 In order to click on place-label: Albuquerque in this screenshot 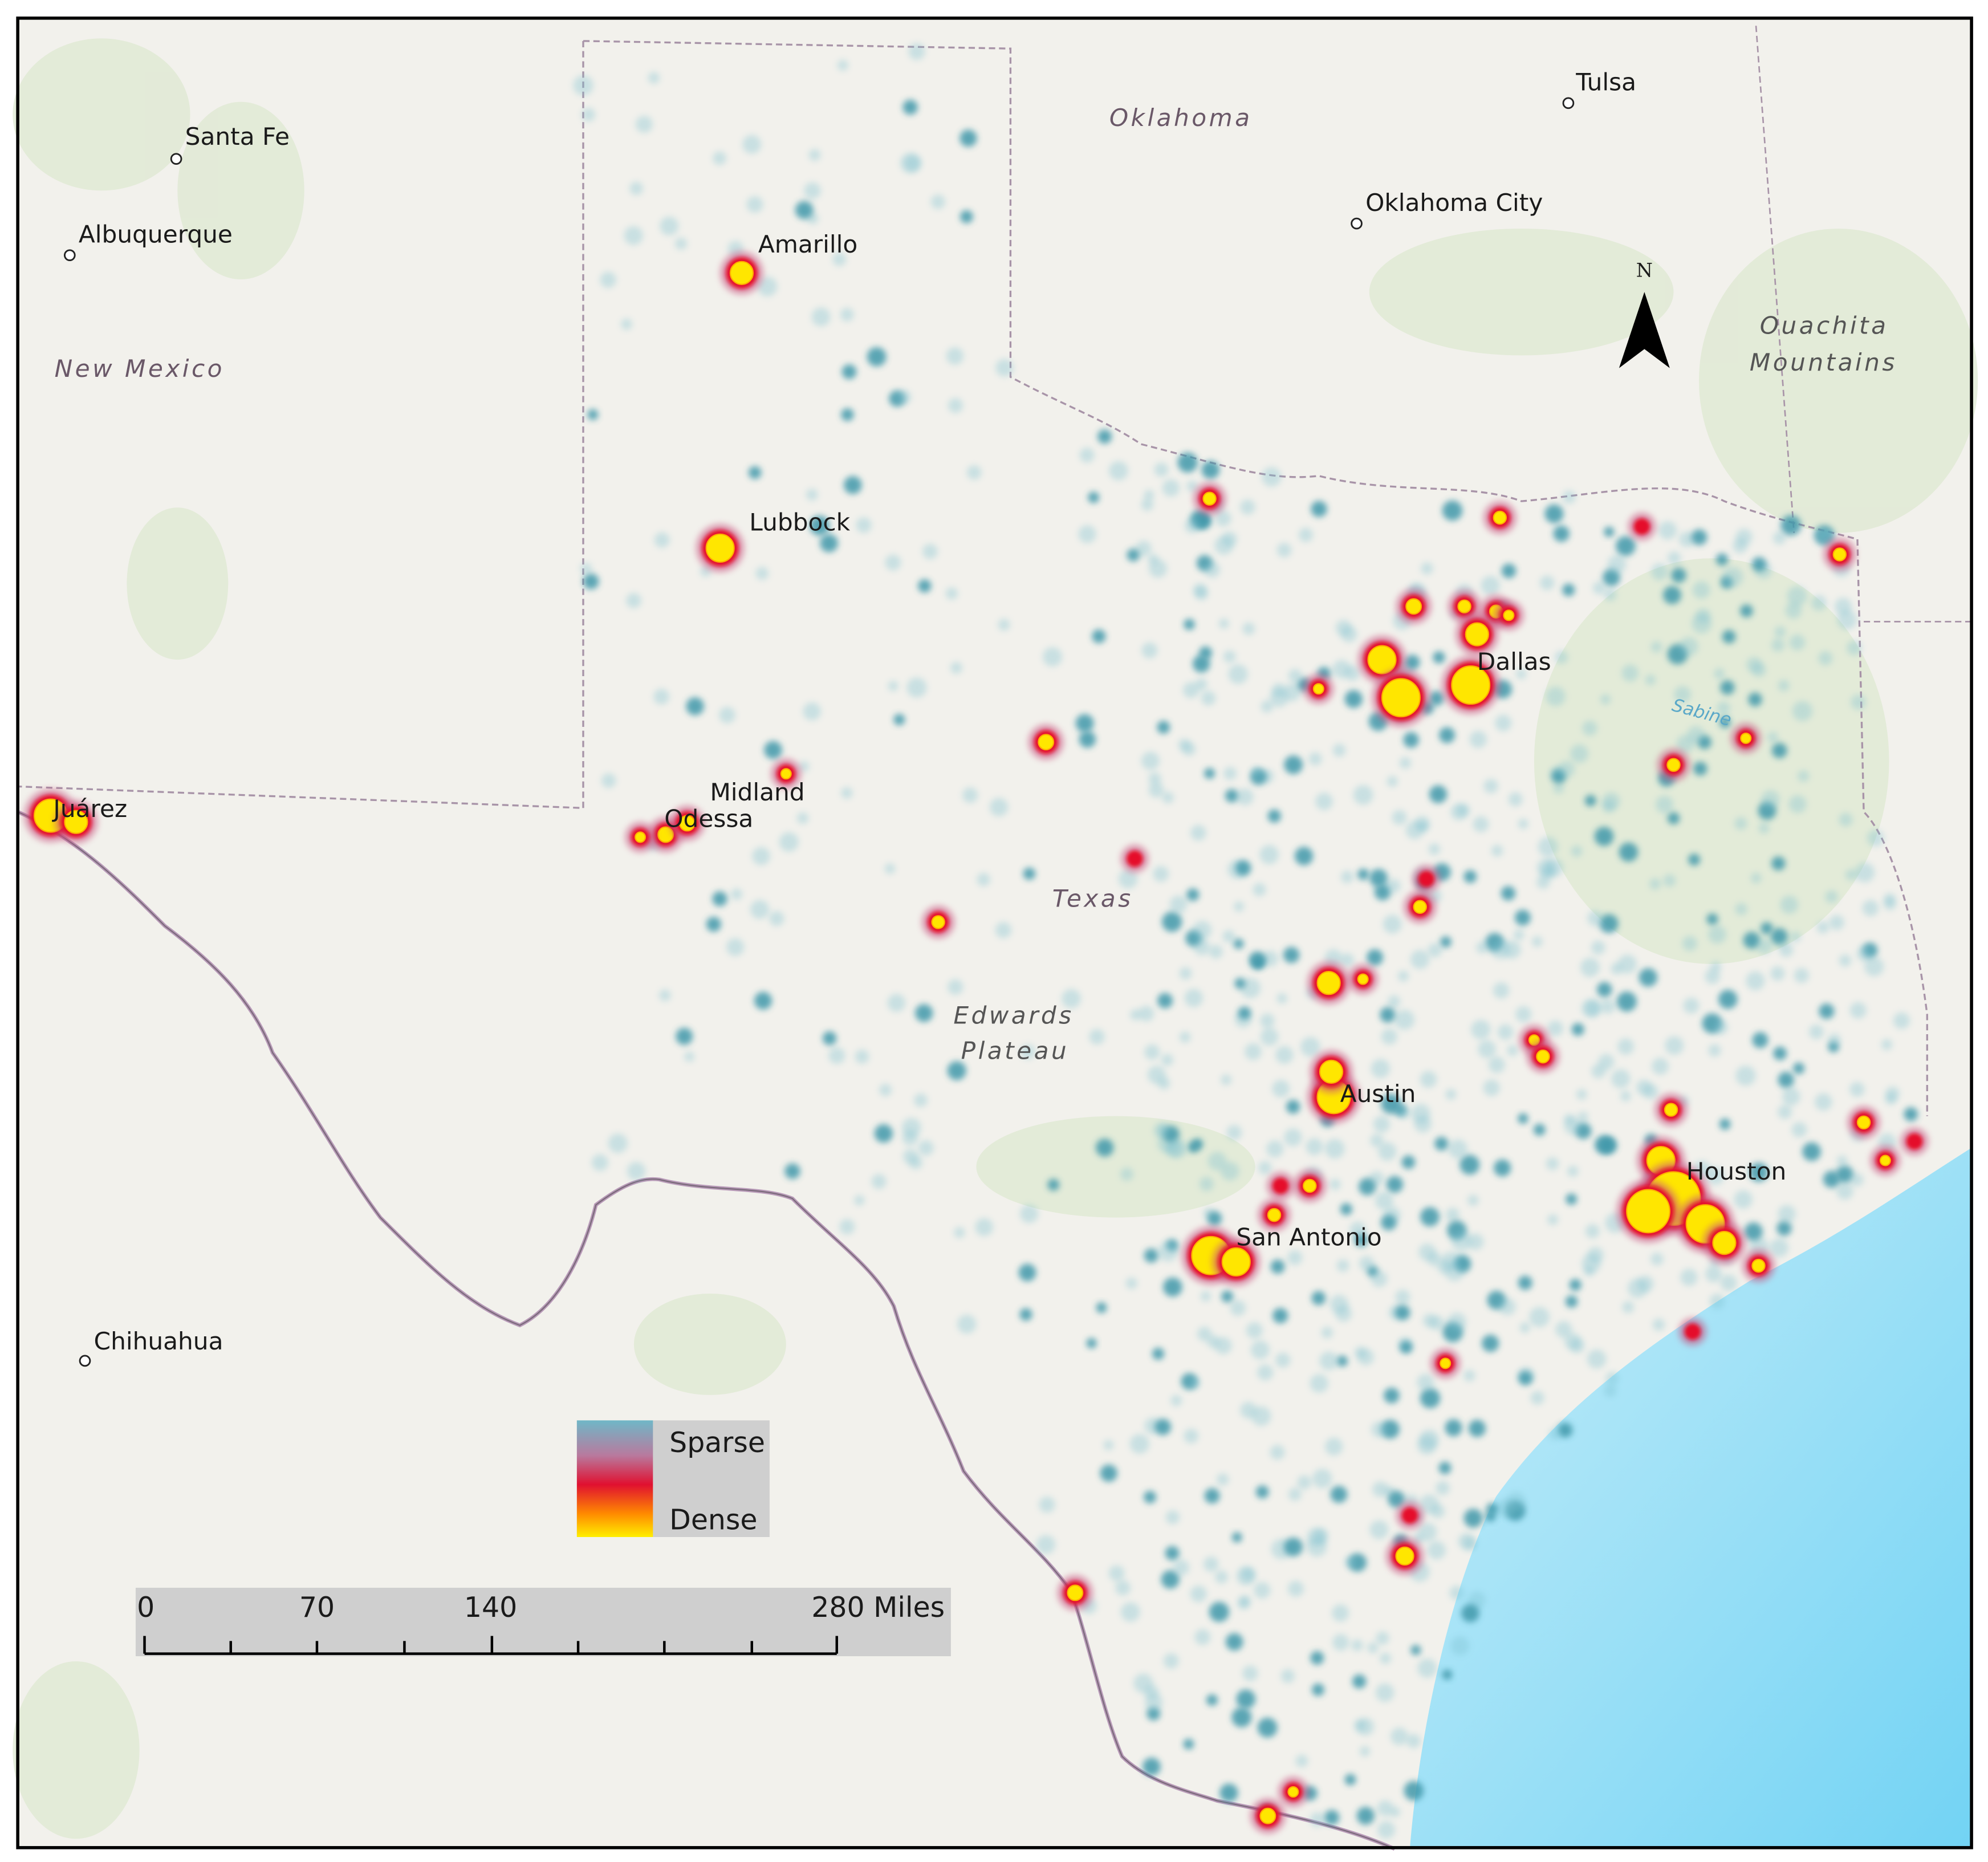, I will do `click(156, 234)`.